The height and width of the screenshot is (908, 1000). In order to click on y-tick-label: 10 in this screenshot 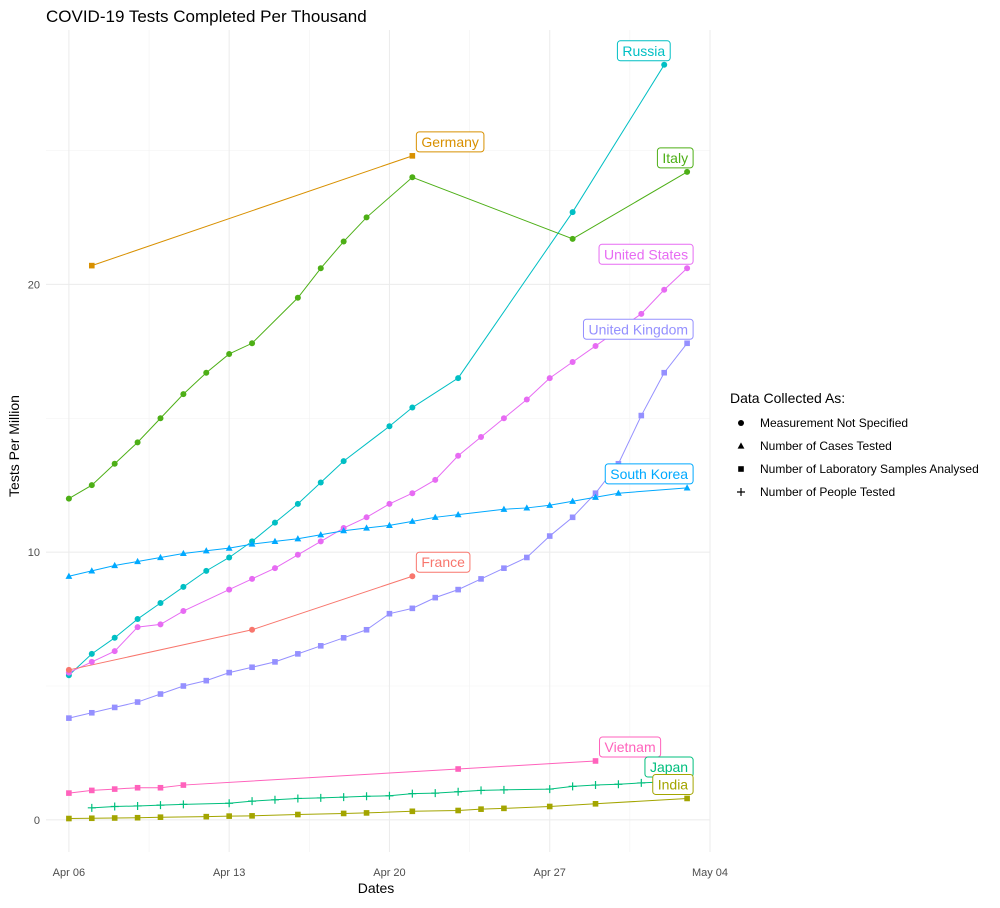, I will do `click(34, 553)`.